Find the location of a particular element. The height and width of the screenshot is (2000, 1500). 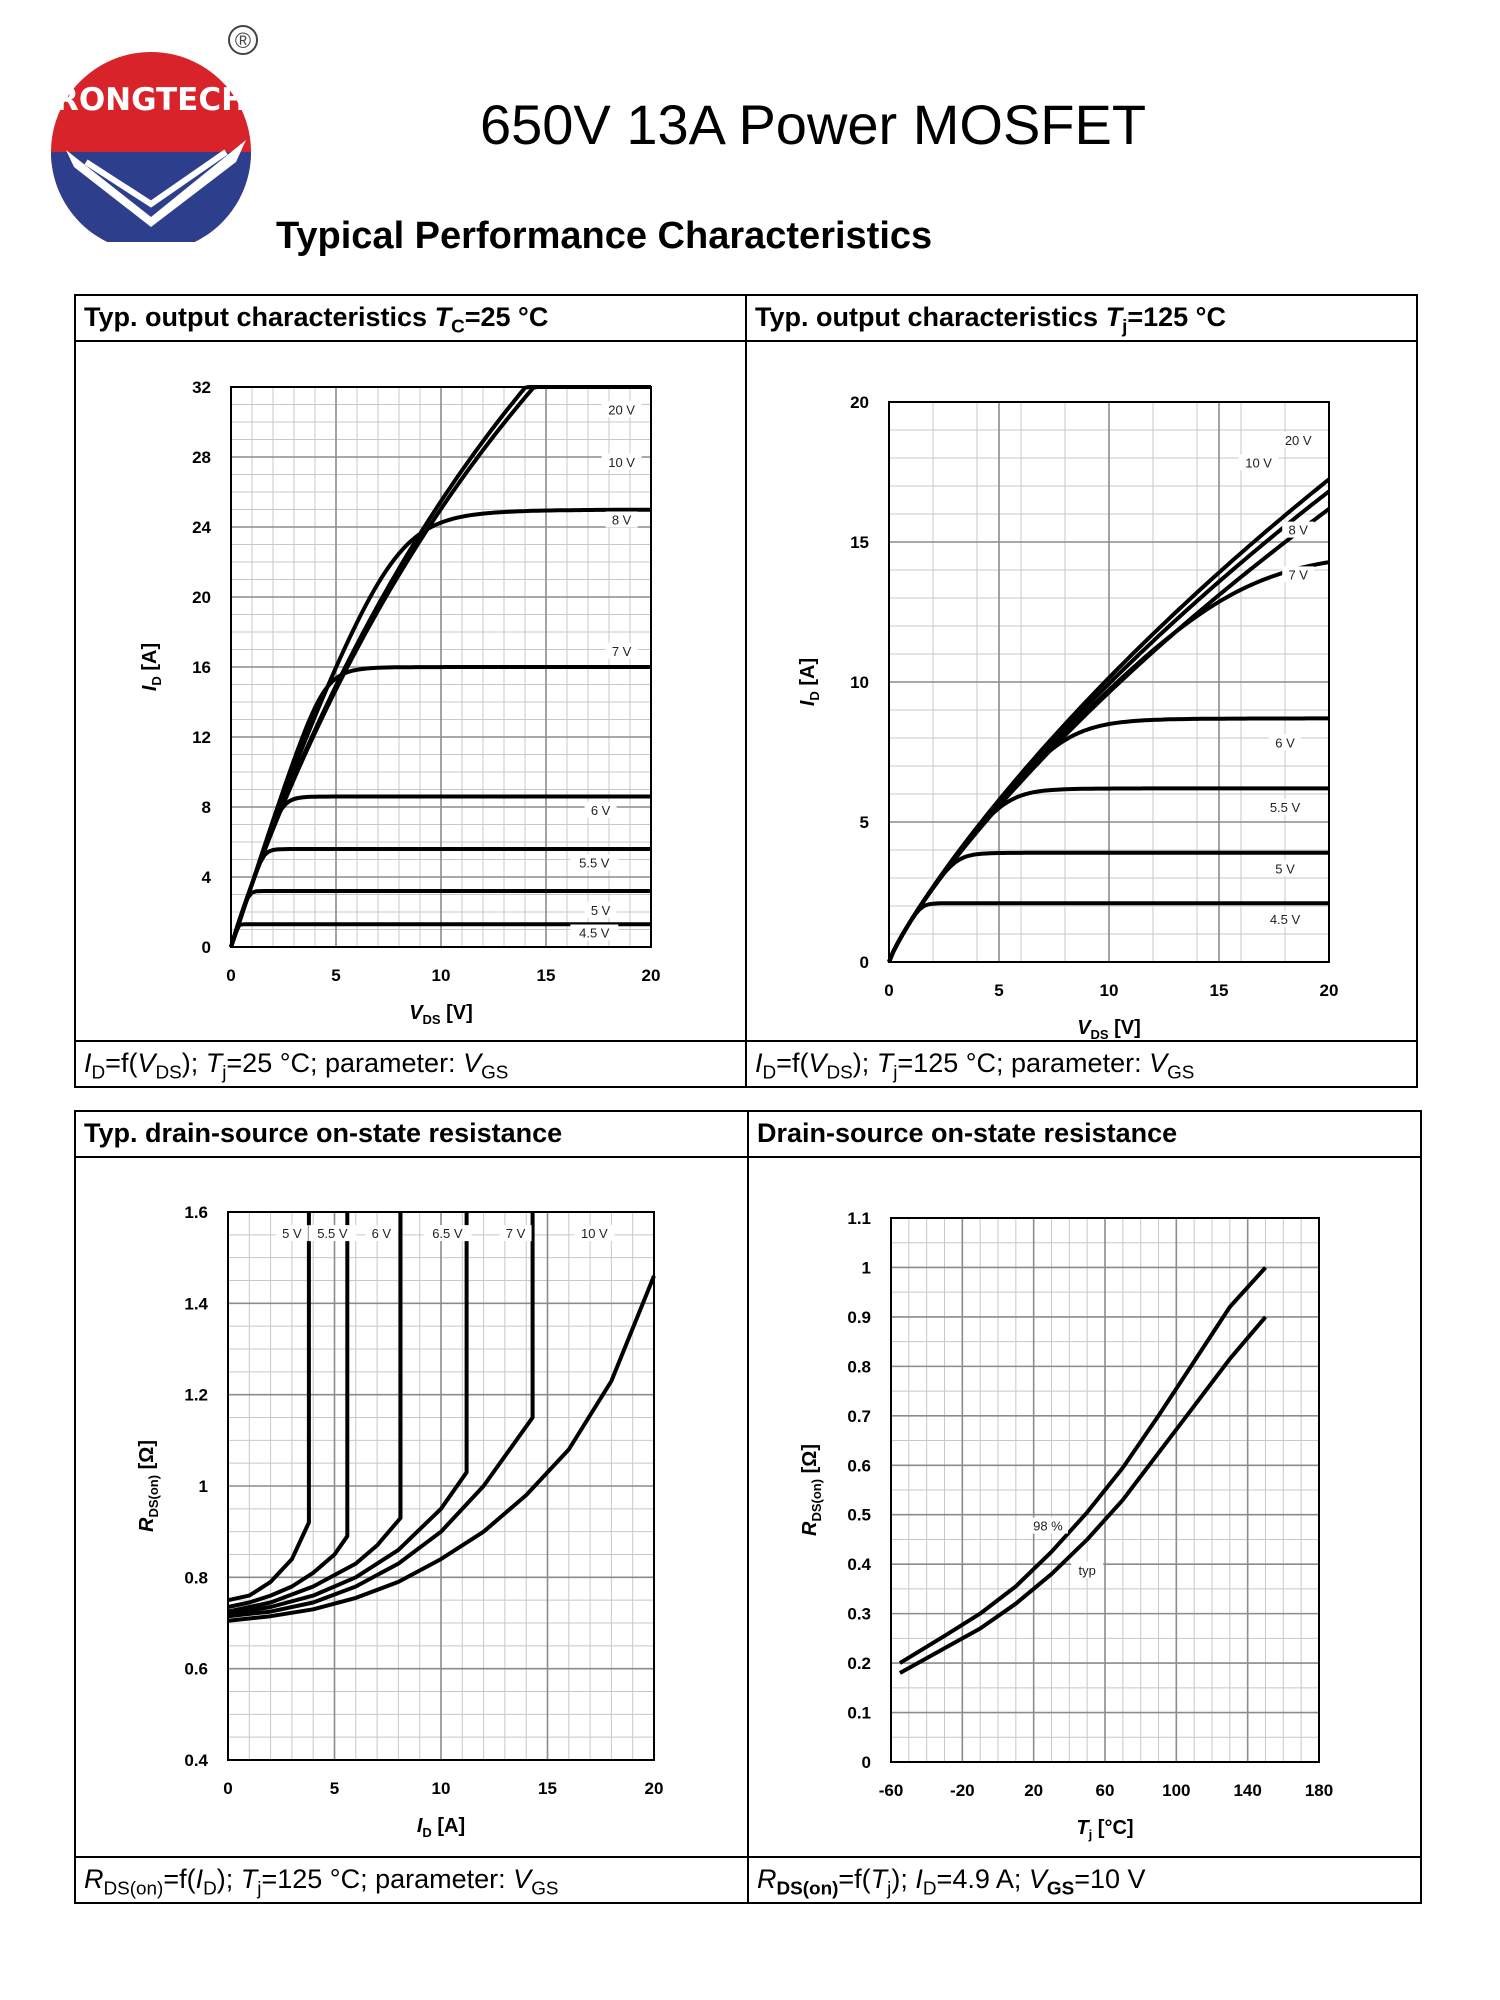

x-axis-title: VDS [V] is located at coordinates (441, 1014).